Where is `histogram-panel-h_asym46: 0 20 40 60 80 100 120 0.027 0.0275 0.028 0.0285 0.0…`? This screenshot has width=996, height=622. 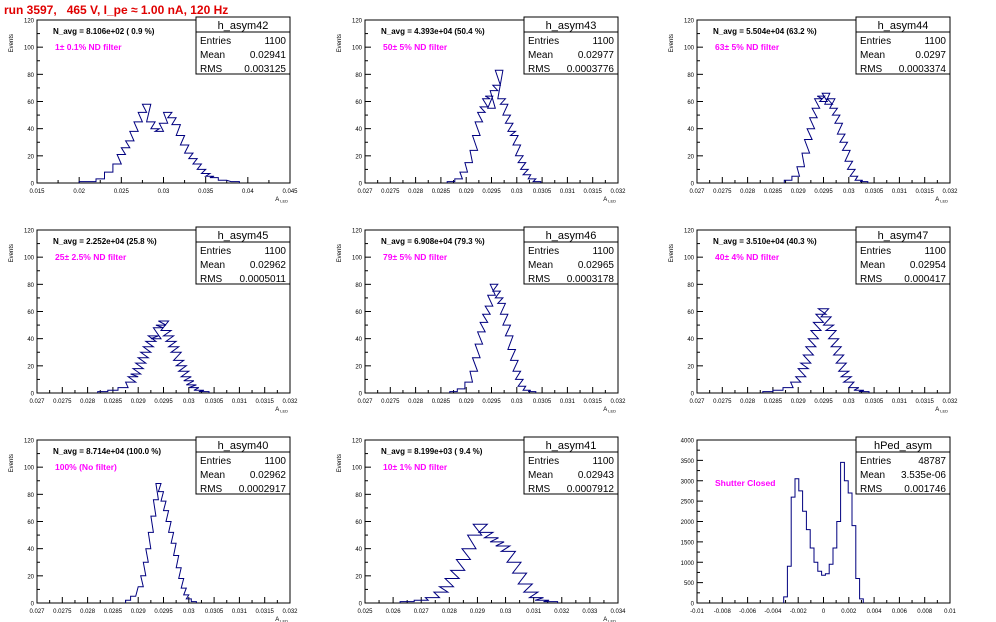 histogram-panel-h_asym46: 0 20 40 60 80 100 120 0.027 0.0275 0.028 0.0285 0.0… is located at coordinates (481, 320).